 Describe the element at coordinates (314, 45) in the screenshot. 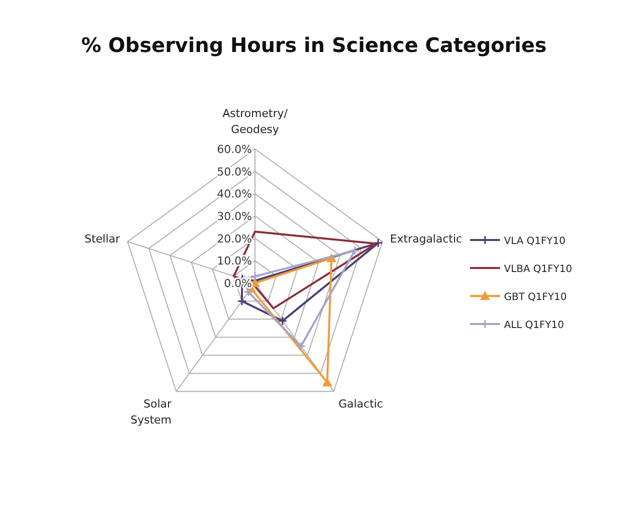

I see `chart-title: % Observing Hours in Science Categories` at that location.